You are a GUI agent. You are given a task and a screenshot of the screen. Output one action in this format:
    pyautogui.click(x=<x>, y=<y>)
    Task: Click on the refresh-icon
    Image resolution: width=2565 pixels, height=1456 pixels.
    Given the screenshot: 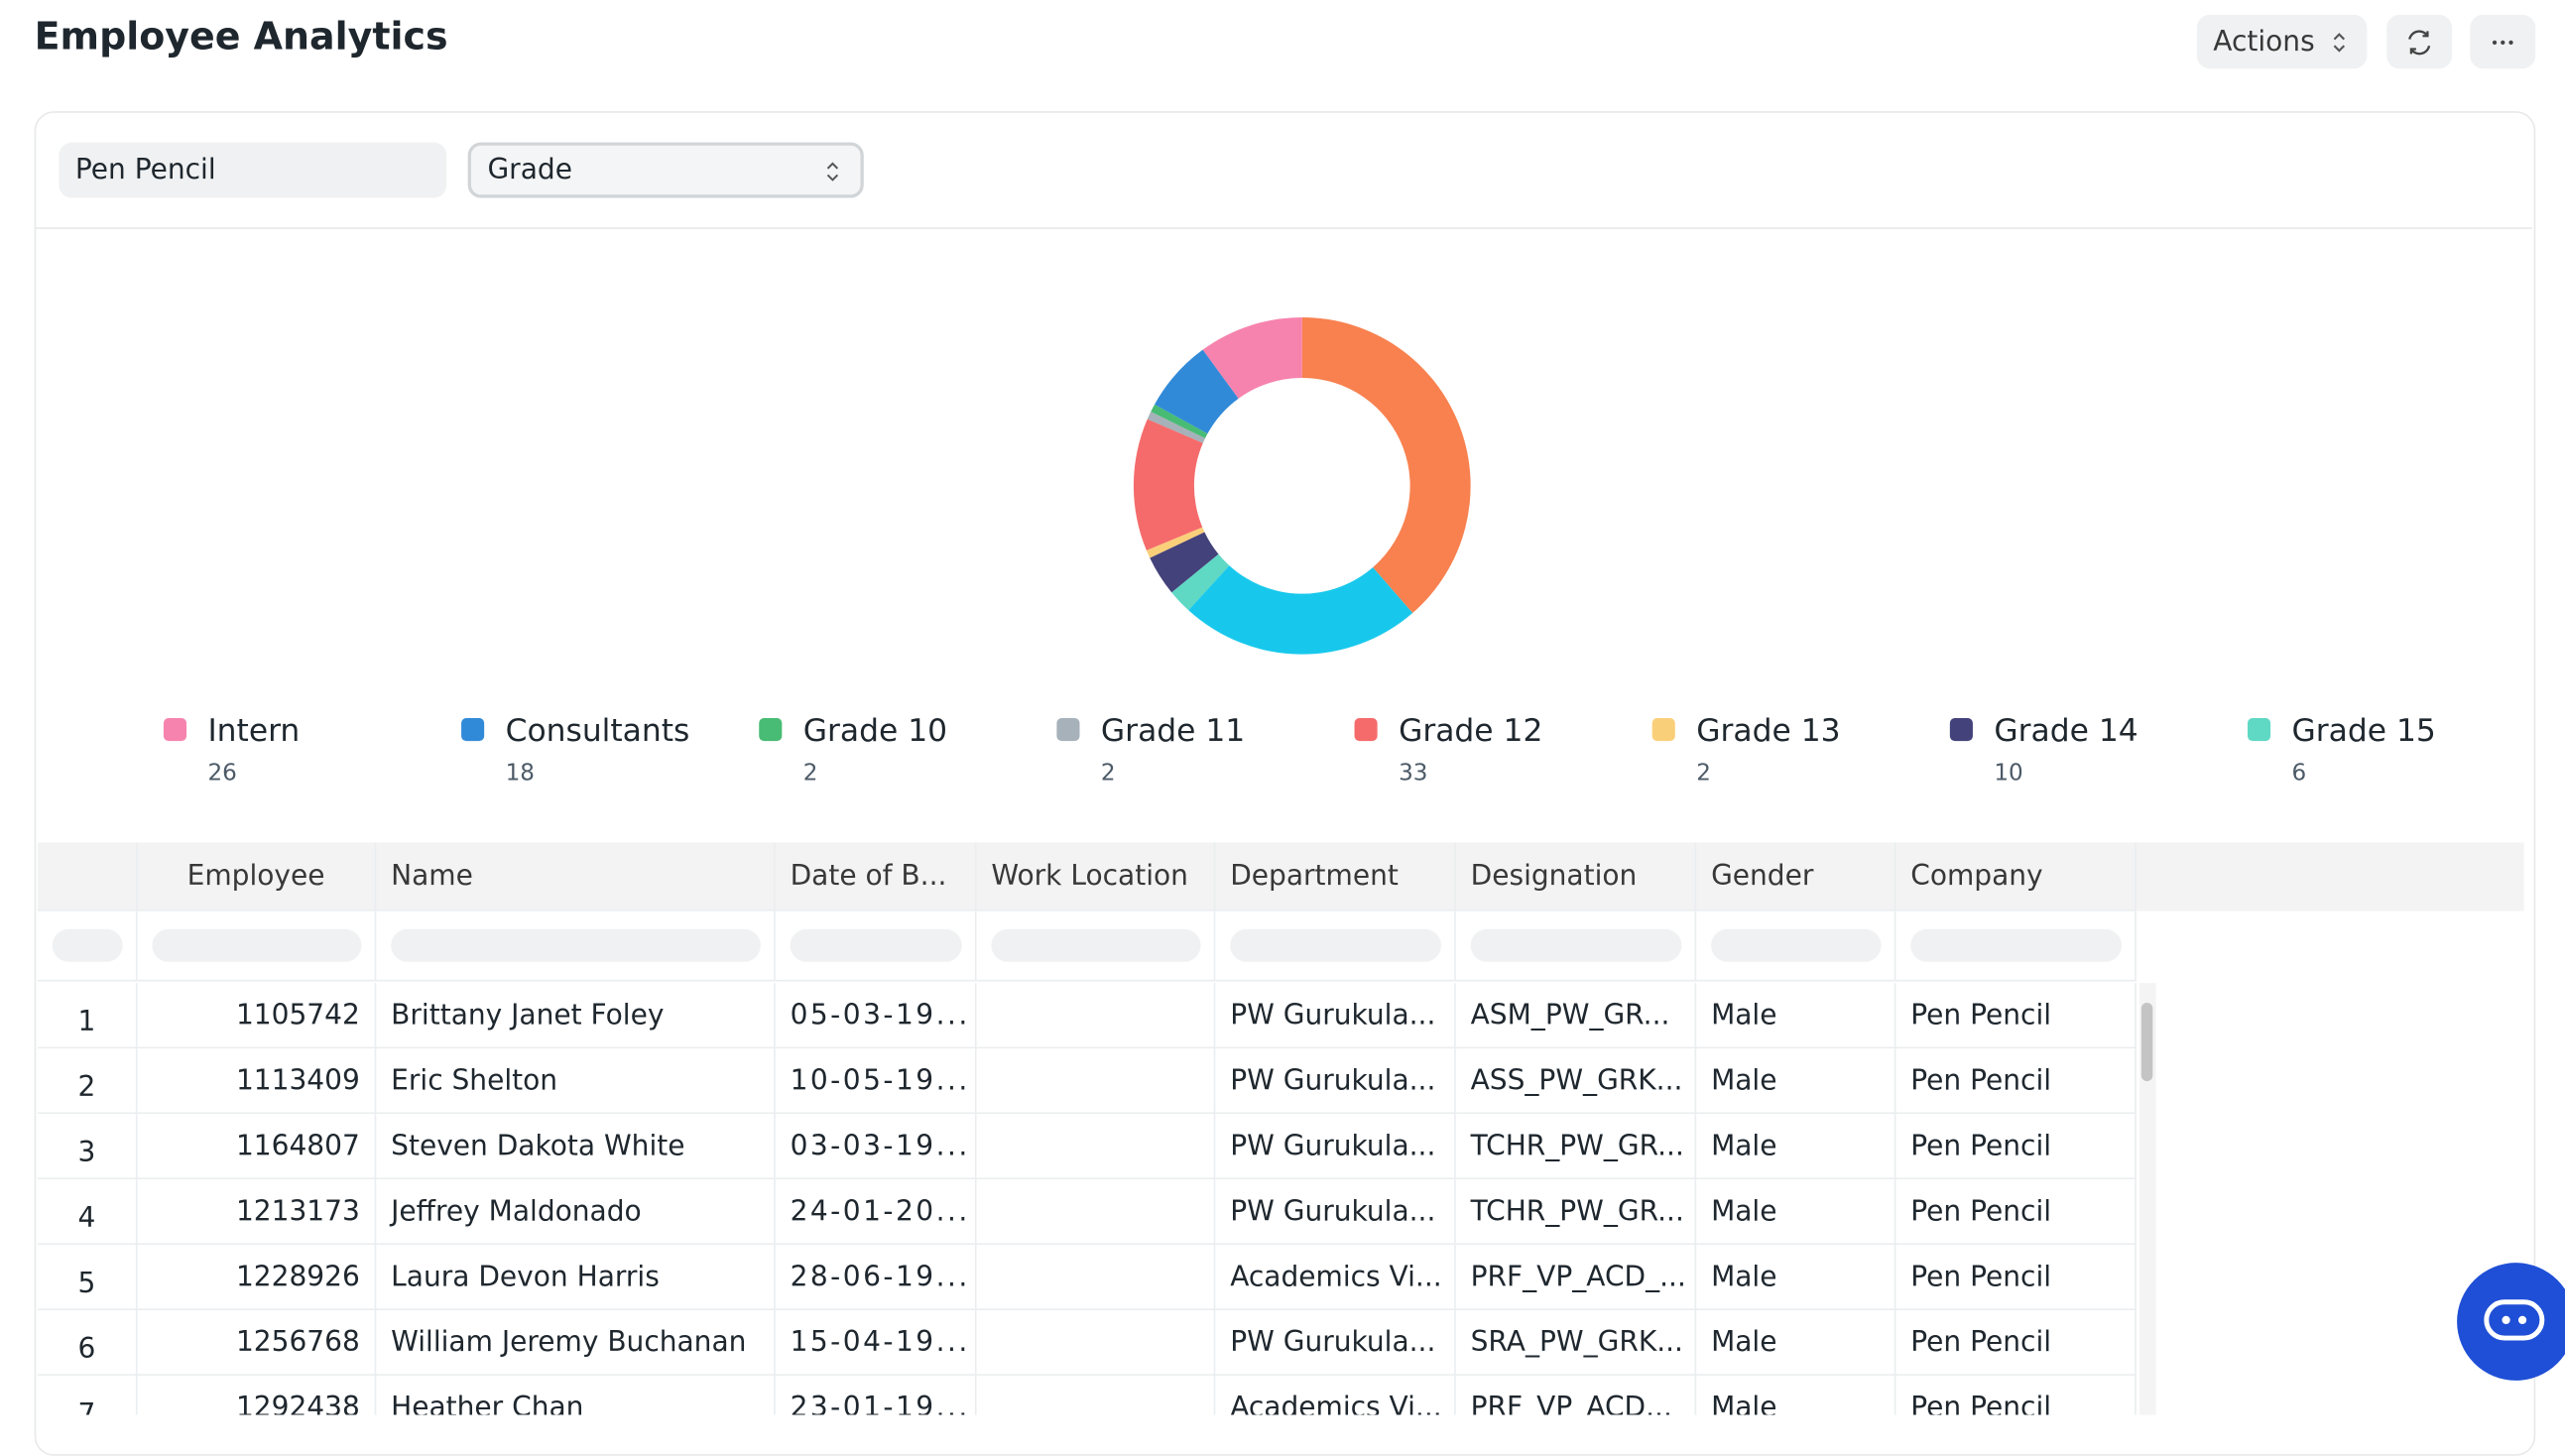 What is the action you would take?
    pyautogui.click(x=2419, y=42)
    